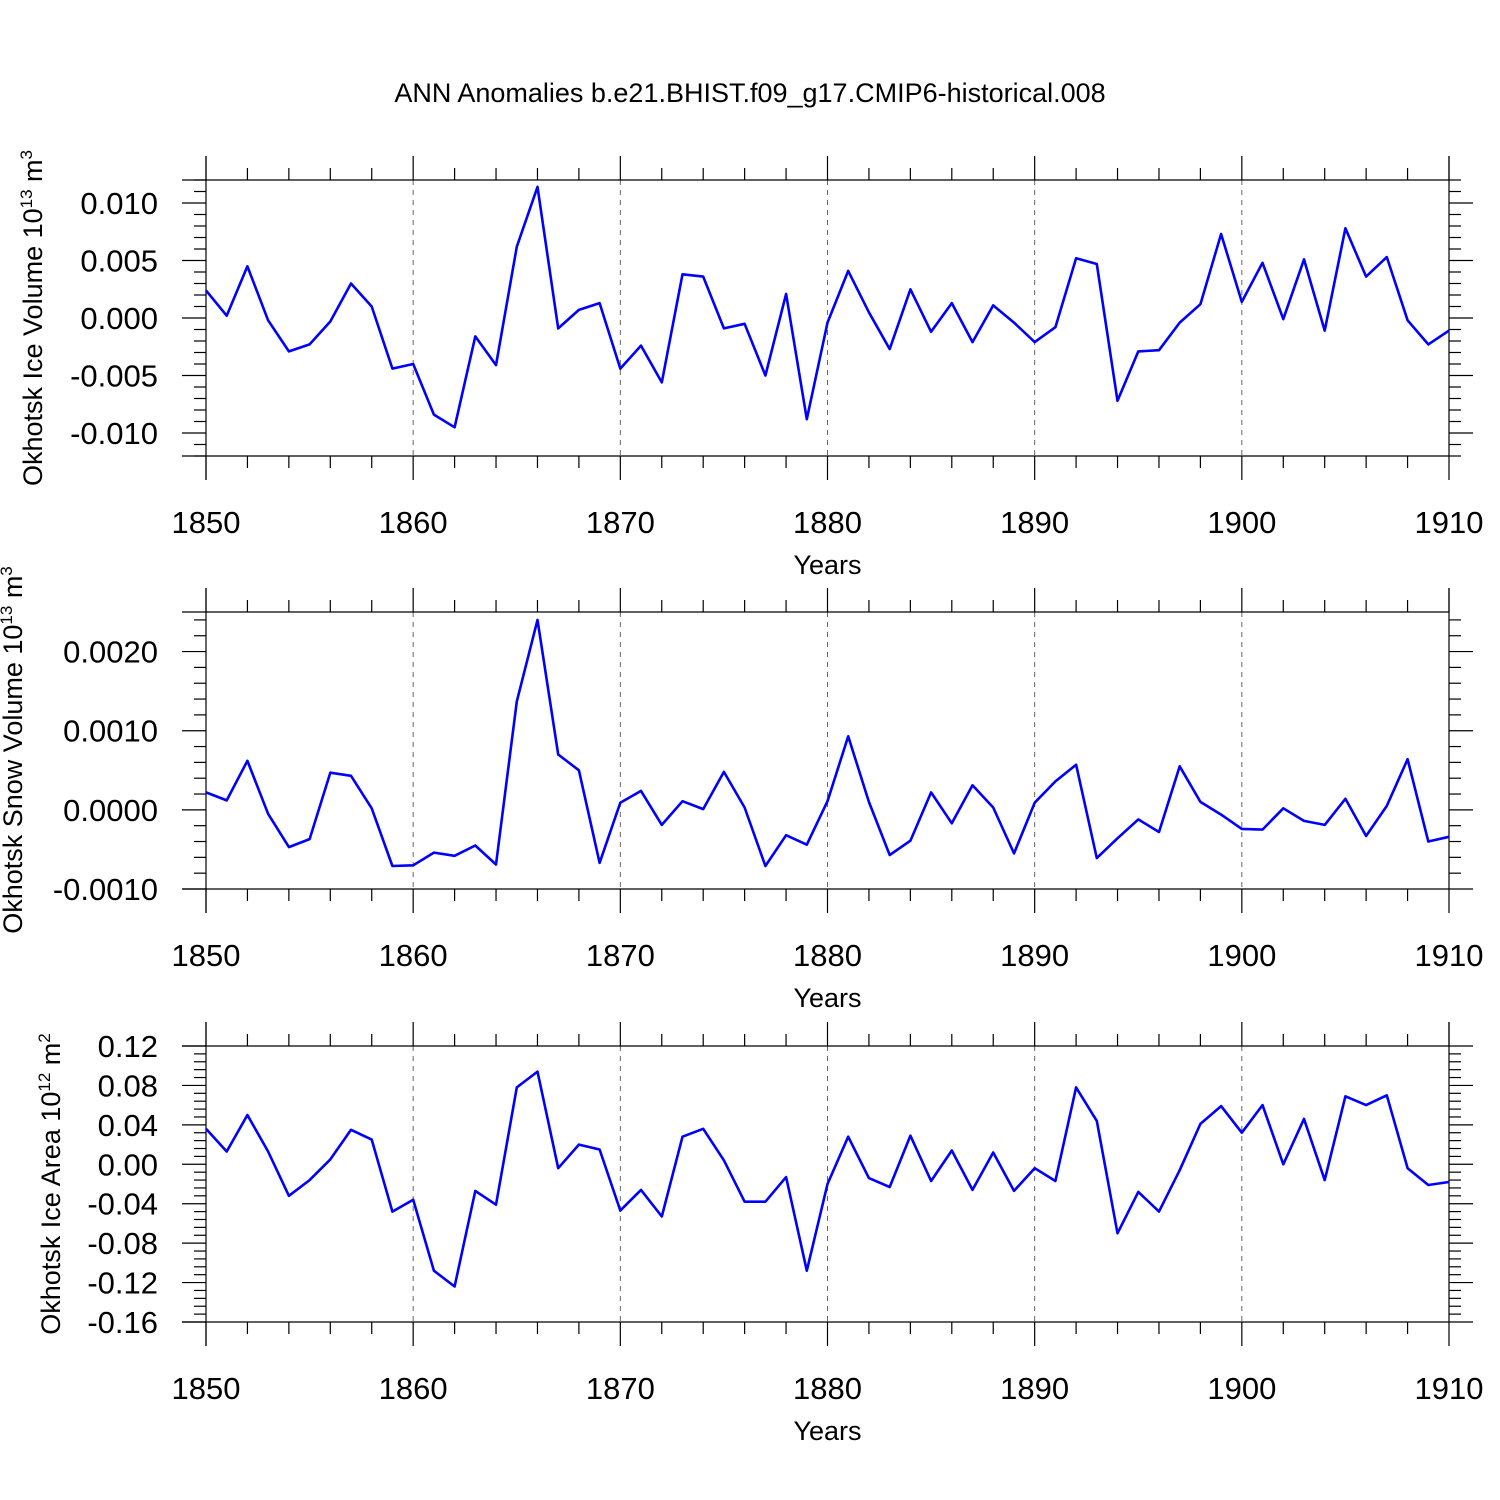 Image resolution: width=1500 pixels, height=1500 pixels. Describe the element at coordinates (50, 1184) in the screenshot. I see `y-axis-title: Okhotsk Ice Area 1012 m2` at that location.